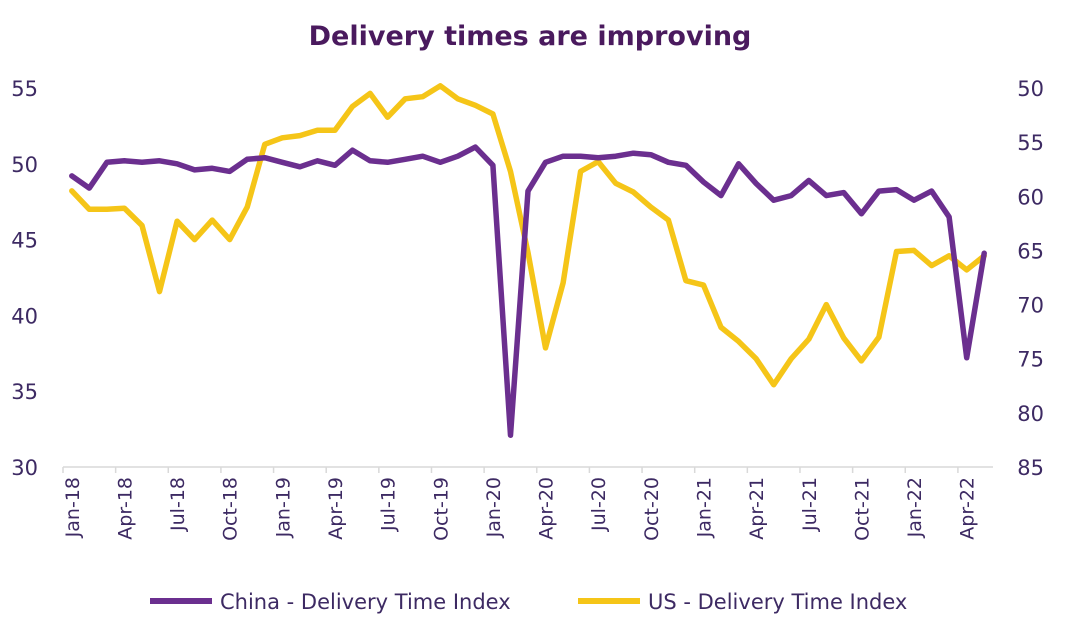  I want to click on x-tick-label: Jan-20, so click(494, 507).